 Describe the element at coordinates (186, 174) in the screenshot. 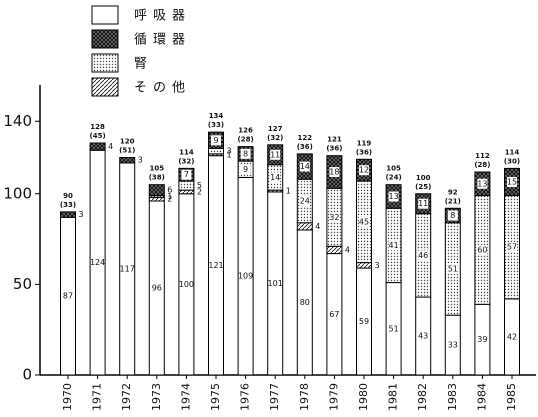

I see `segment-label: 7` at that location.